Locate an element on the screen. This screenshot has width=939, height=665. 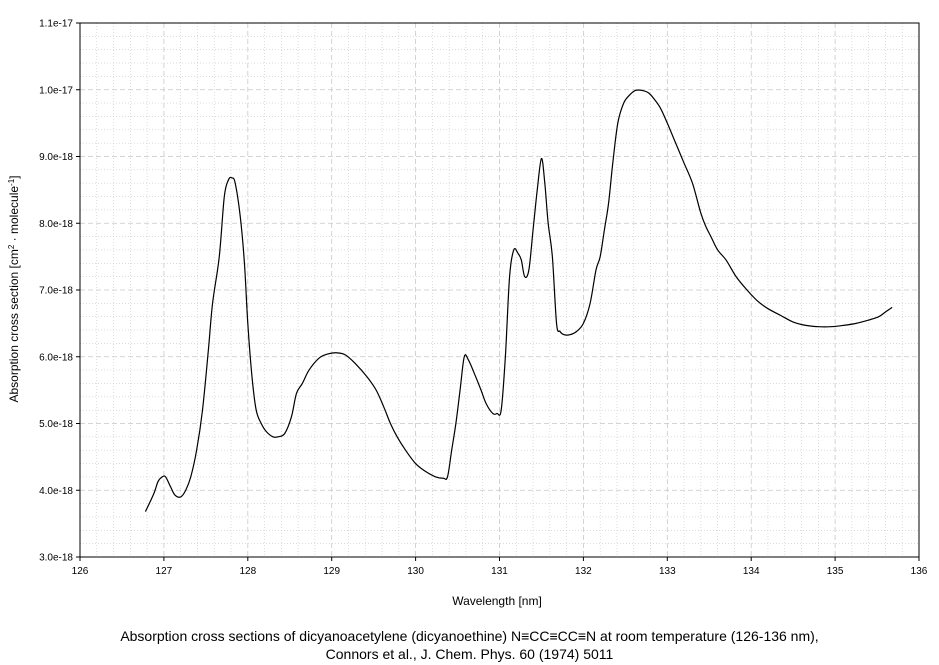
x-tick-label: 128 is located at coordinates (247, 571).